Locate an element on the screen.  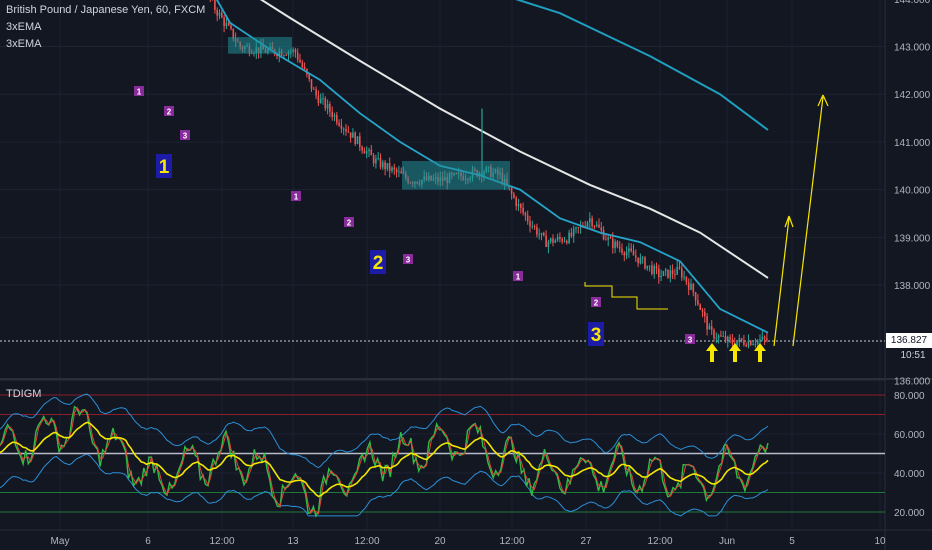
step-line is located at coordinates (626, 296).